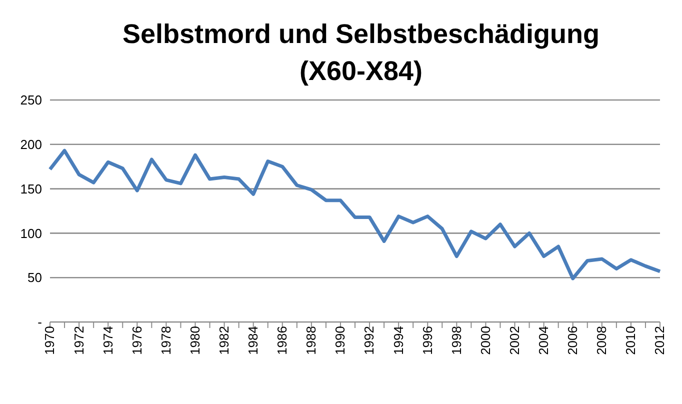 Image resolution: width=682 pixels, height=404 pixels. I want to click on x-tick-label: 1988, so click(311, 340).